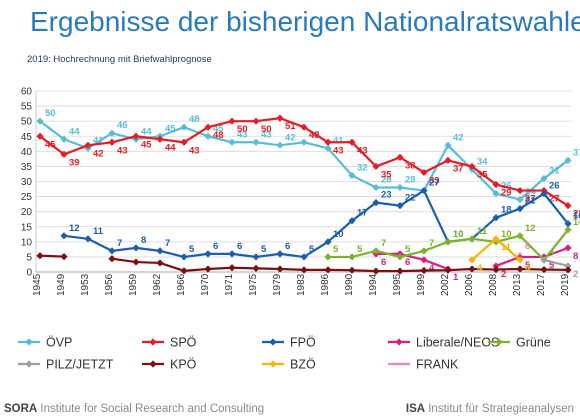  I want to click on x-tick-label: 1949, so click(61, 284).